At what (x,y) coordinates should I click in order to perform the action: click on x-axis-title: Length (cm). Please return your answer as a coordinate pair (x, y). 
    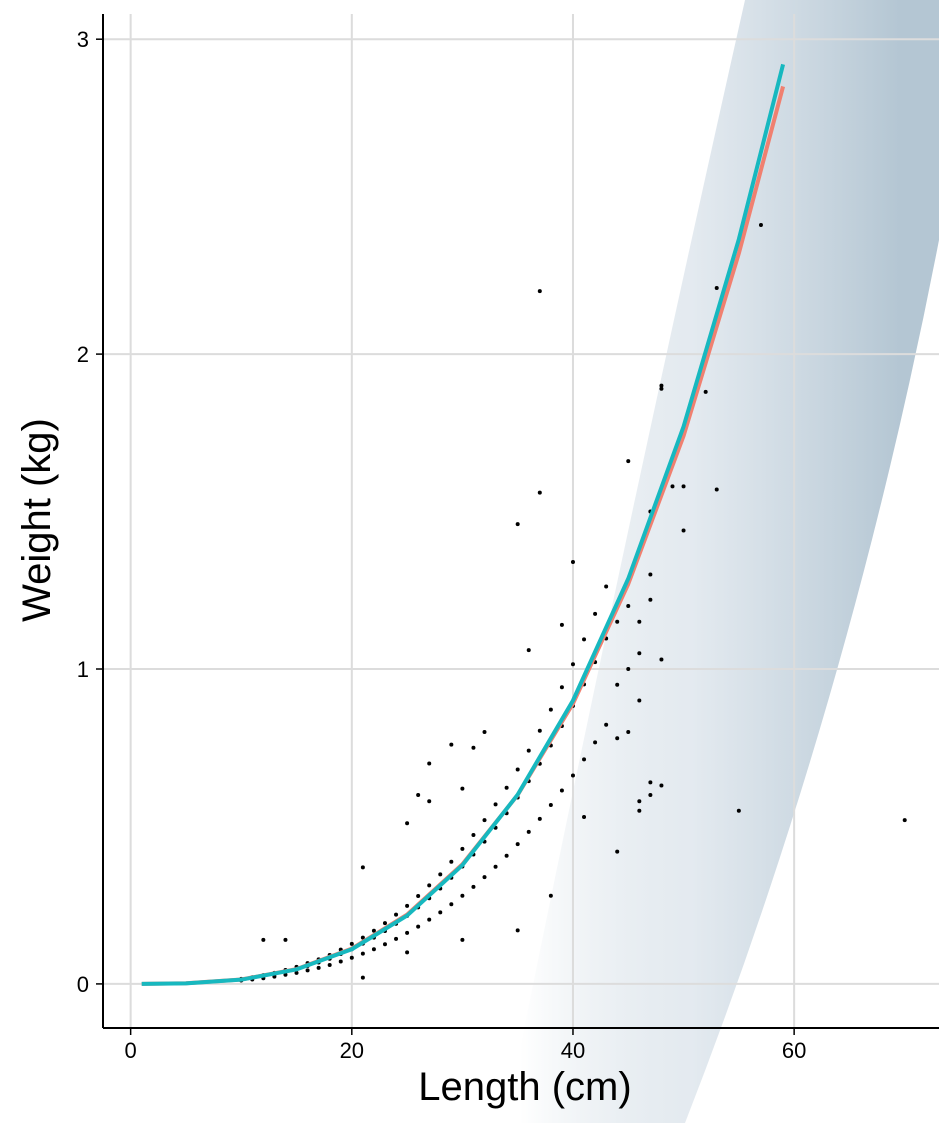
    Looking at the image, I should click on (524, 1087).